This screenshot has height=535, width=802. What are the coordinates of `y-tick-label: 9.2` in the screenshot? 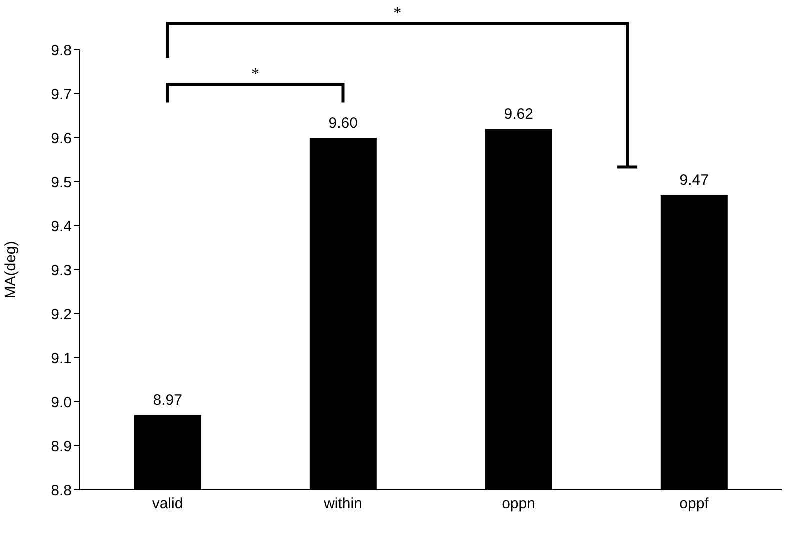 It's located at (61, 315).